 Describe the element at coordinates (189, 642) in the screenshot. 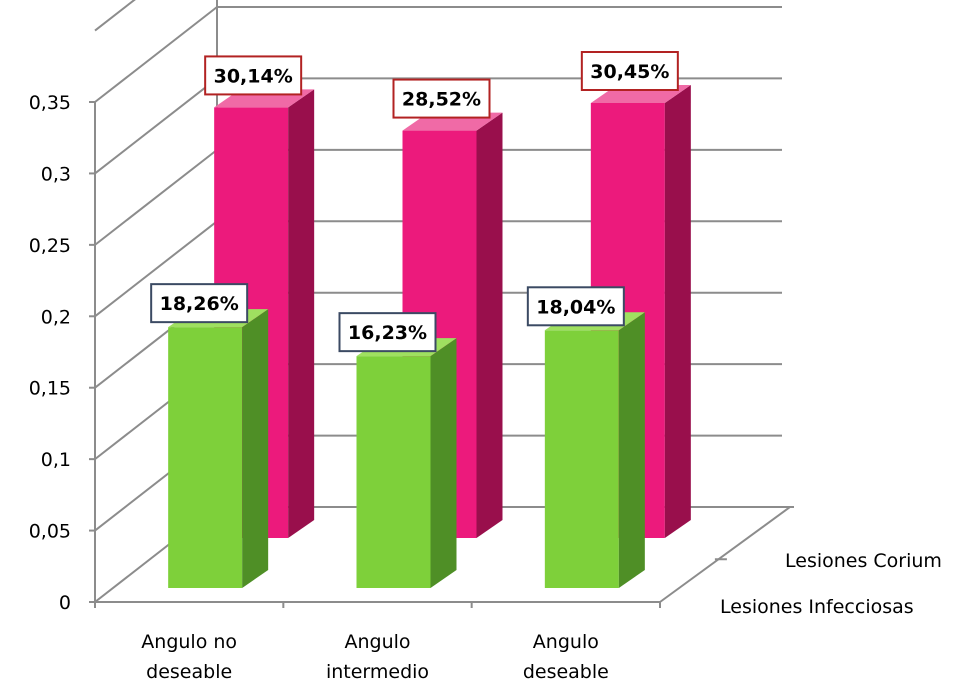

I see `x-category-label: Angulo no` at that location.